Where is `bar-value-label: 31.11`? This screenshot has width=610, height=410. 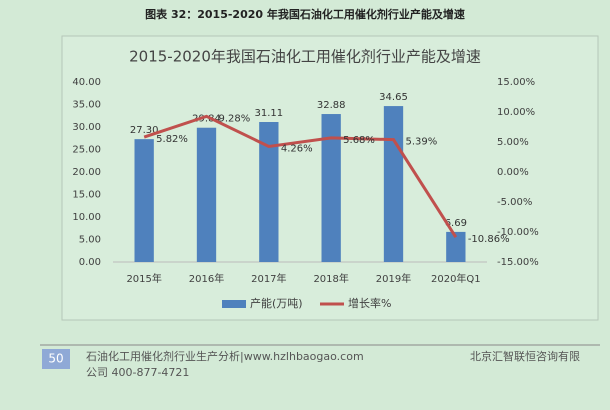
bar-value-label: 31.11 is located at coordinates (269, 113).